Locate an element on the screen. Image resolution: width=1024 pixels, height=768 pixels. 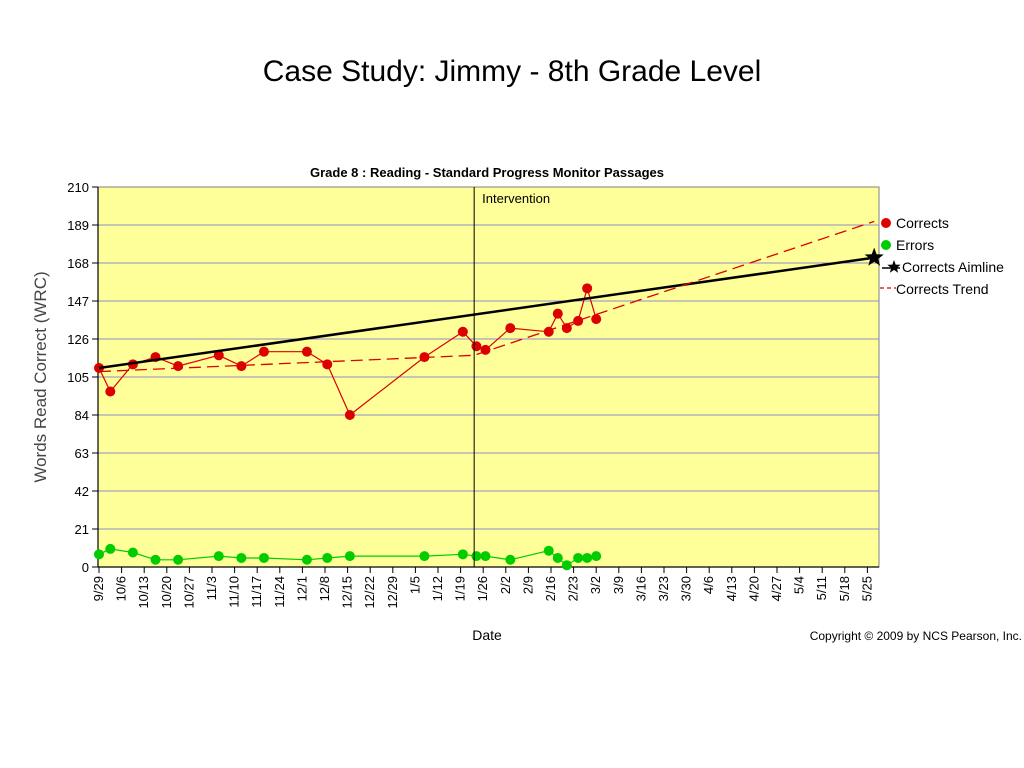
x-tick-label: 5/25 is located at coordinates (866, 588).